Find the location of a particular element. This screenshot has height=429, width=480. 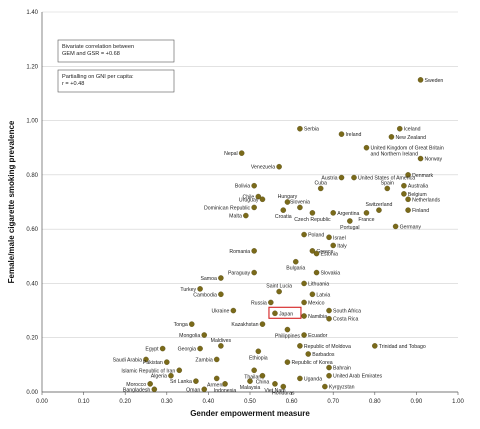

point-label: Philippines is located at coordinates (287, 337).